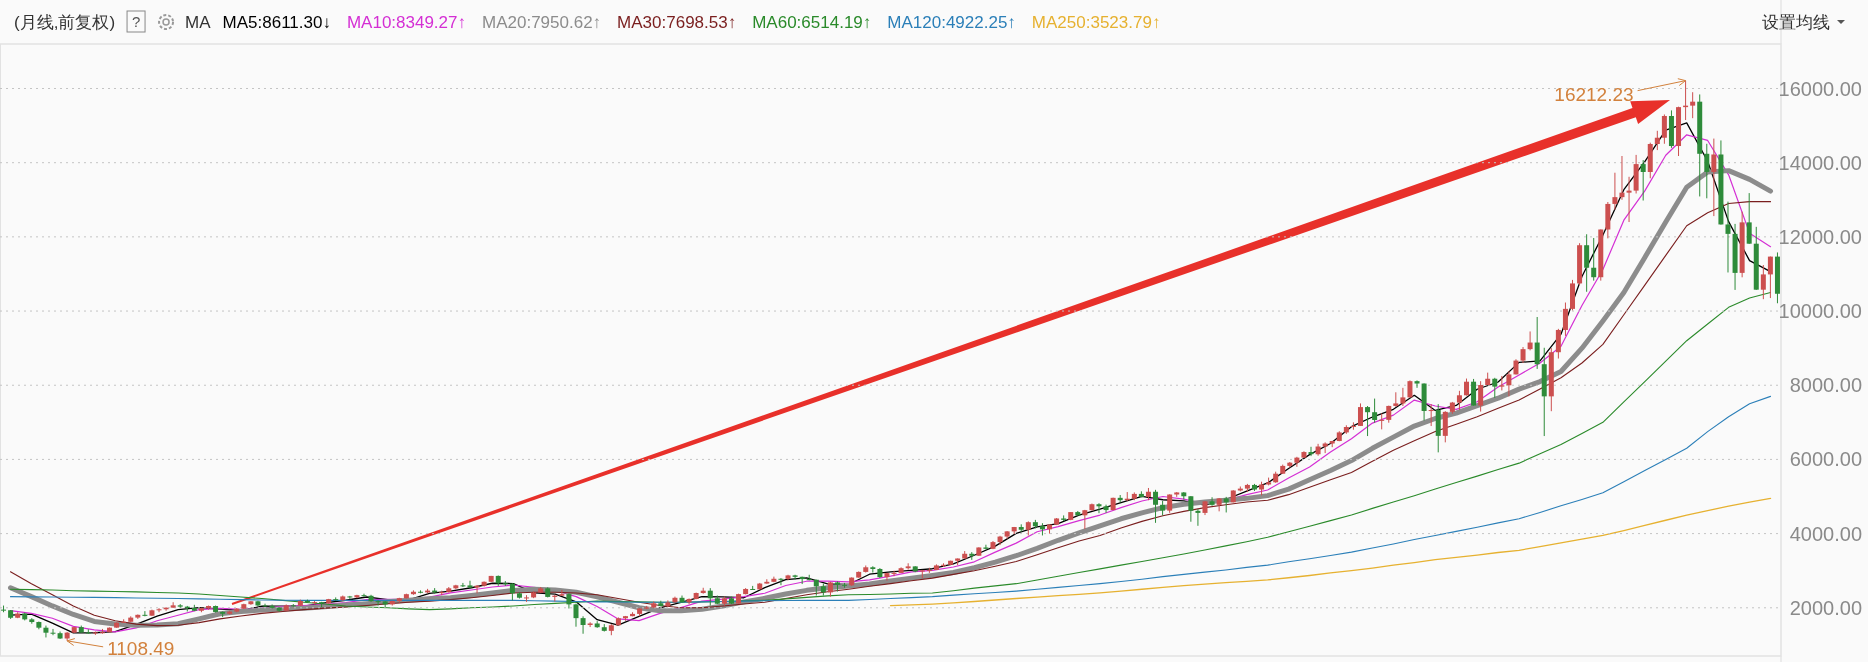 The height and width of the screenshot is (662, 1868). What do you see at coordinates (1825, 385) in the screenshot?
I see `y-tick-label: 8000.00` at bounding box center [1825, 385].